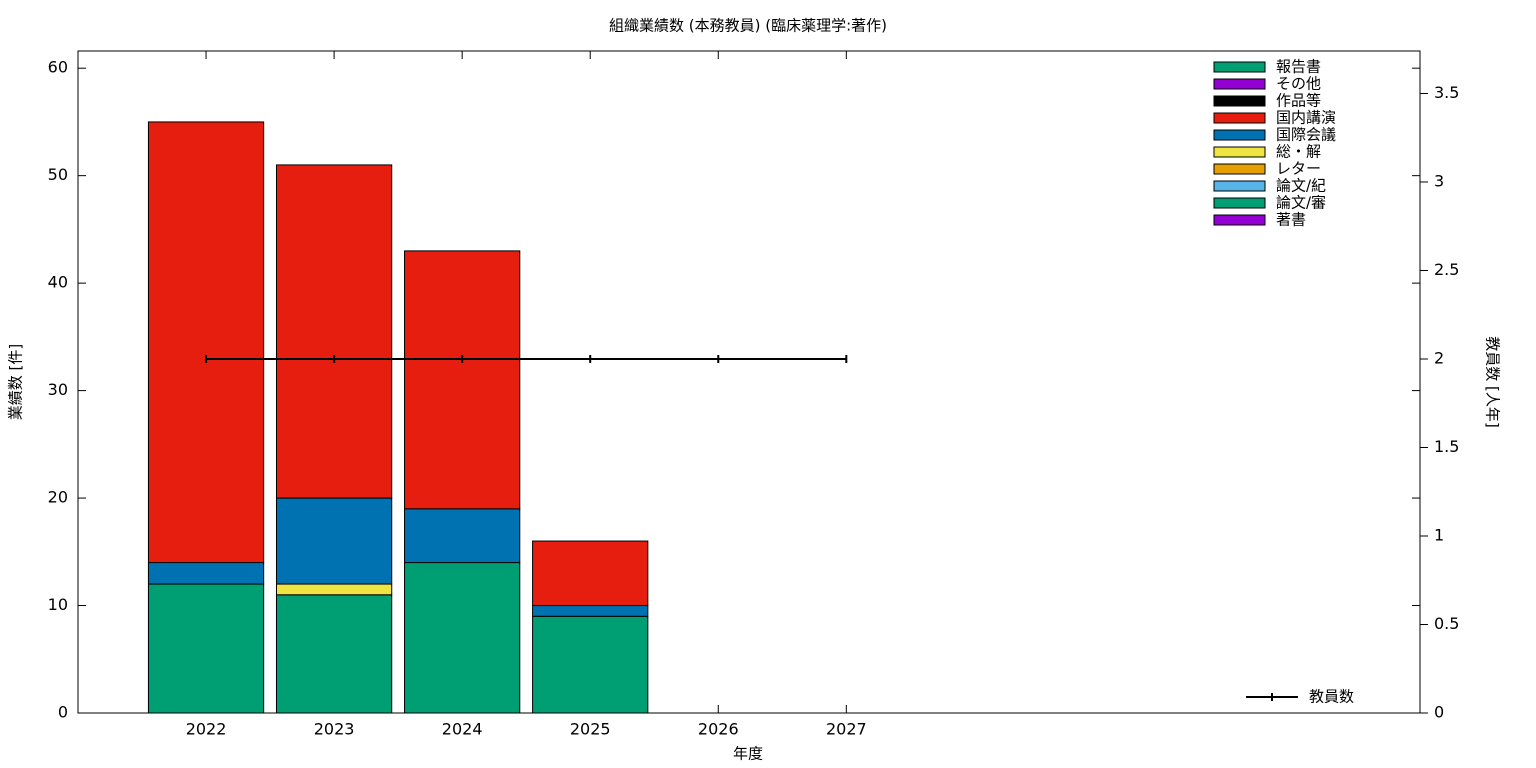 Image resolution: width=1536 pixels, height=768 pixels. I want to click on y-tick-label: 20, so click(58, 497).